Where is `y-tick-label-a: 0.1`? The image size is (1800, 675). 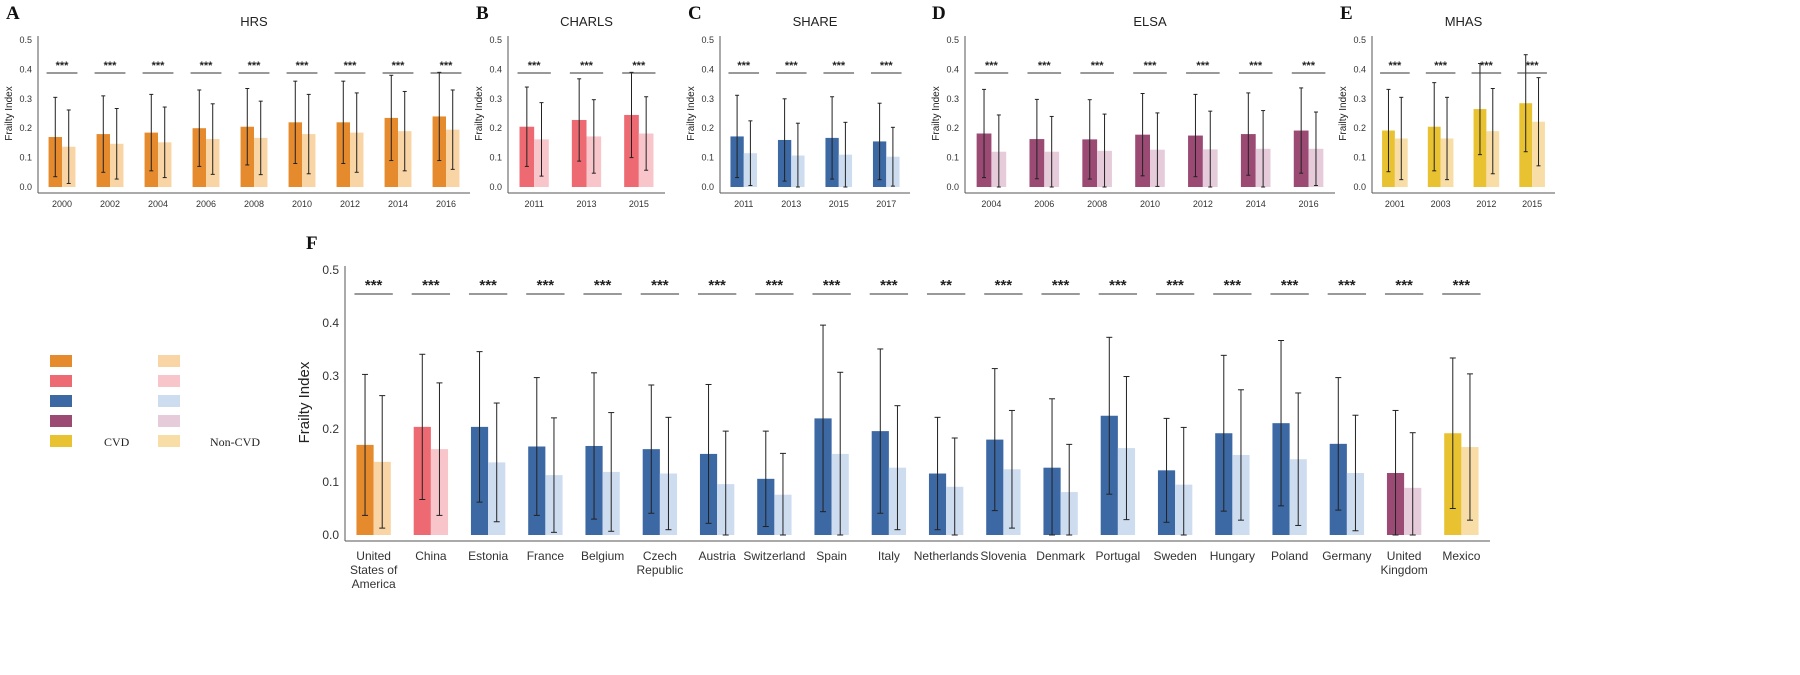 y-tick-label-a: 0.1 is located at coordinates (25, 158).